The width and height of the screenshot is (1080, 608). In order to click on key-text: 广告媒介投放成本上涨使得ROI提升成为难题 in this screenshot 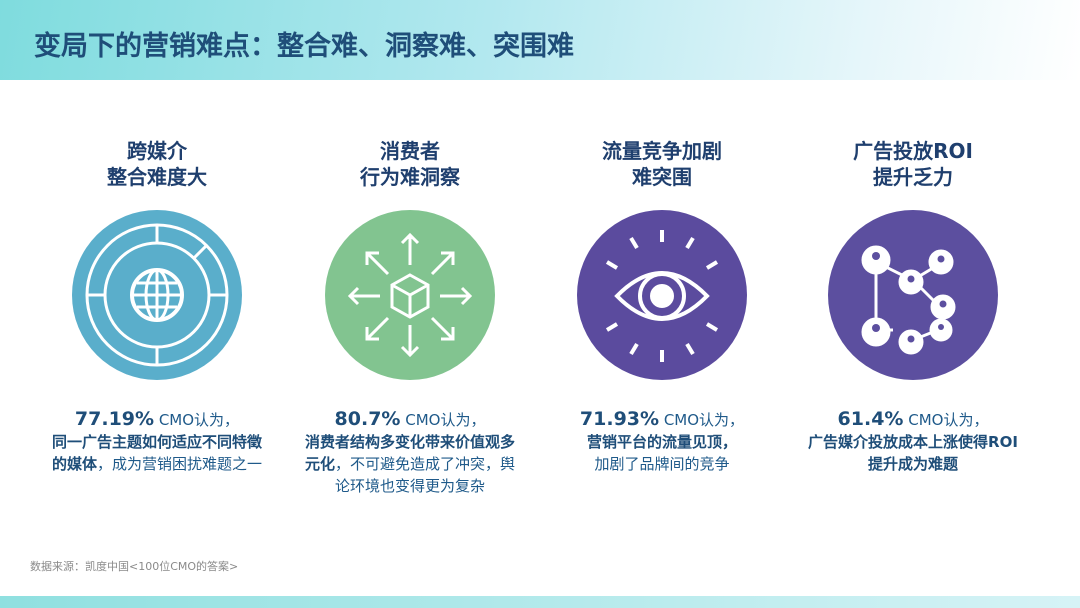, I will do `click(913, 453)`.